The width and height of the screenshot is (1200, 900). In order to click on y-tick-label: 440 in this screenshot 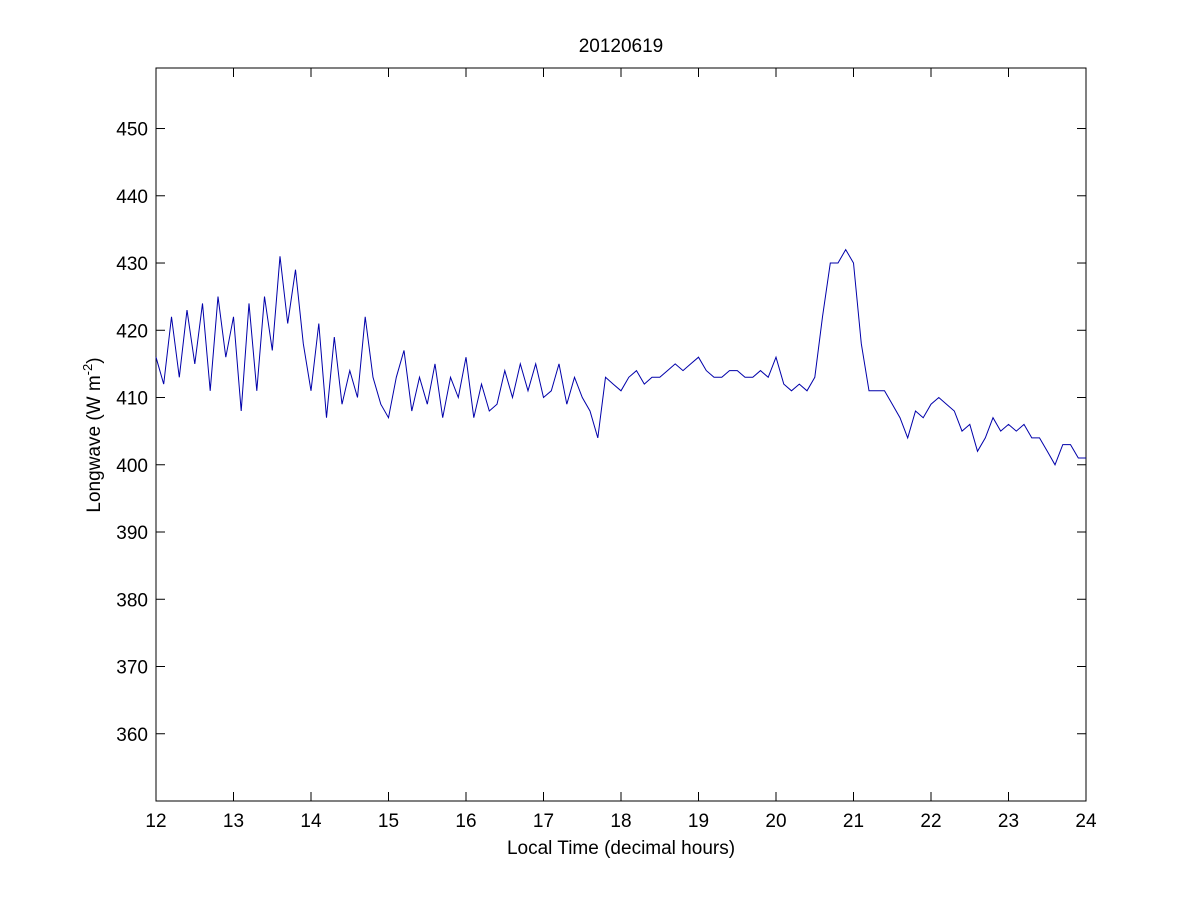, I will do `click(132, 197)`.